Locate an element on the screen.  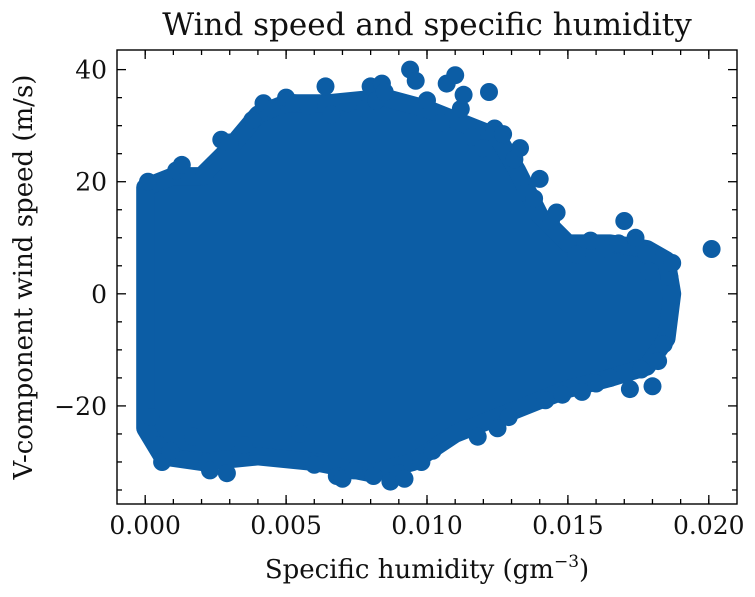
y-tick-label: 40 is located at coordinates (91, 70).